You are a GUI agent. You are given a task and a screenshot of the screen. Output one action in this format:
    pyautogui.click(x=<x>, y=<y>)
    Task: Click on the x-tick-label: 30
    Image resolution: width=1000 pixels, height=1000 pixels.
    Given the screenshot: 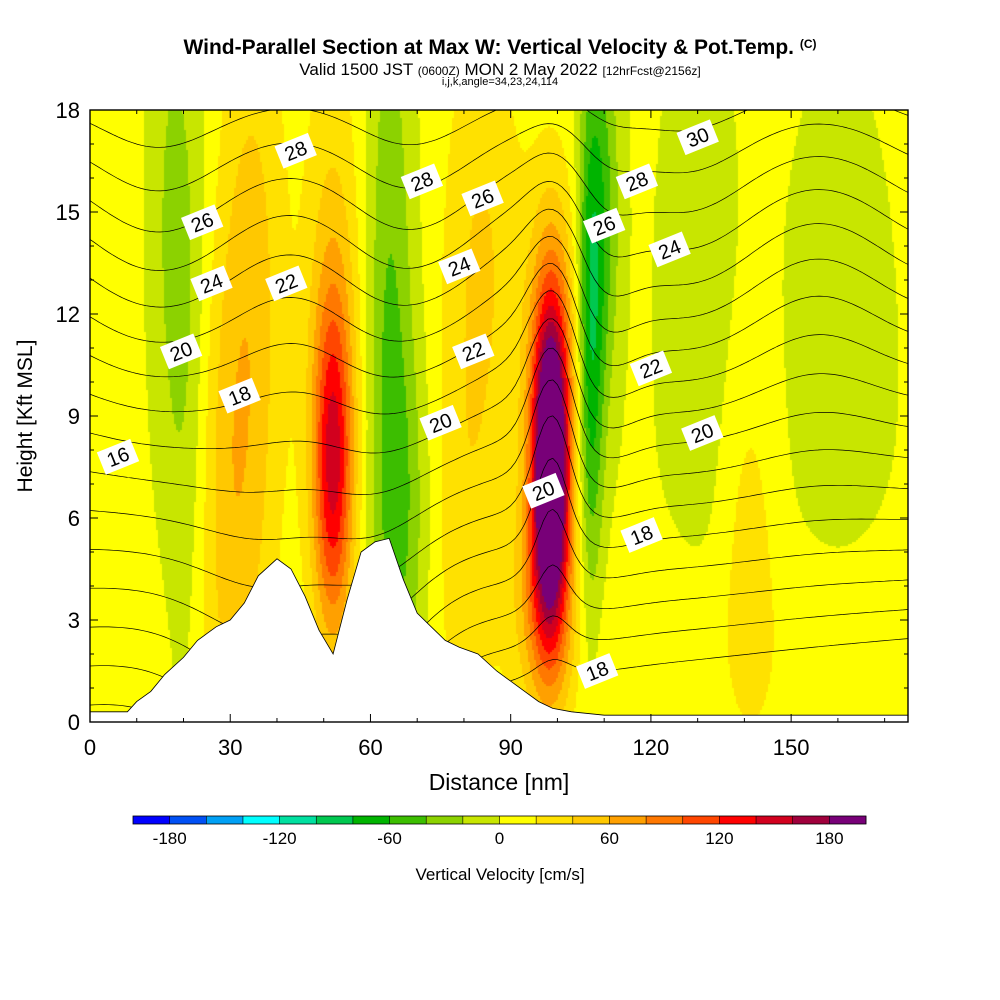 What is the action you would take?
    pyautogui.click(x=230, y=747)
    